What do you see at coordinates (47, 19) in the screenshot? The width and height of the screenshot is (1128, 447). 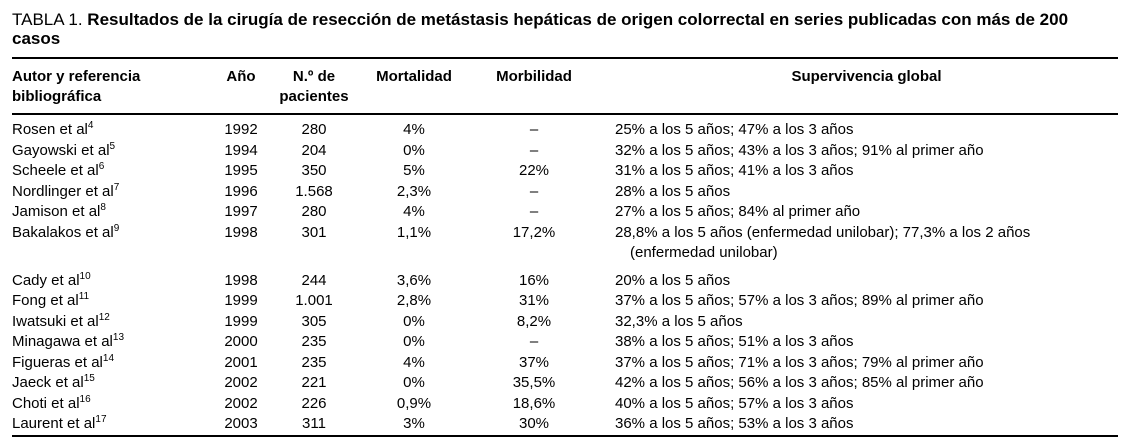 I see `table-title-label: TABLA 1.` at bounding box center [47, 19].